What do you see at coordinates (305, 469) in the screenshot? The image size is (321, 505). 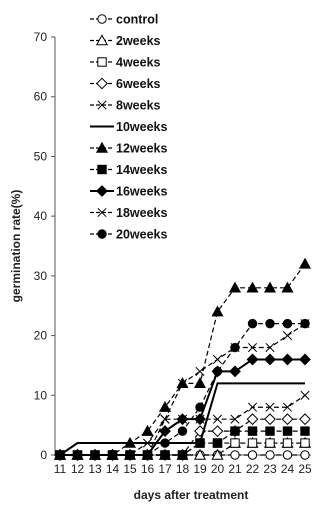 I see `x-tick-label: 25` at bounding box center [305, 469].